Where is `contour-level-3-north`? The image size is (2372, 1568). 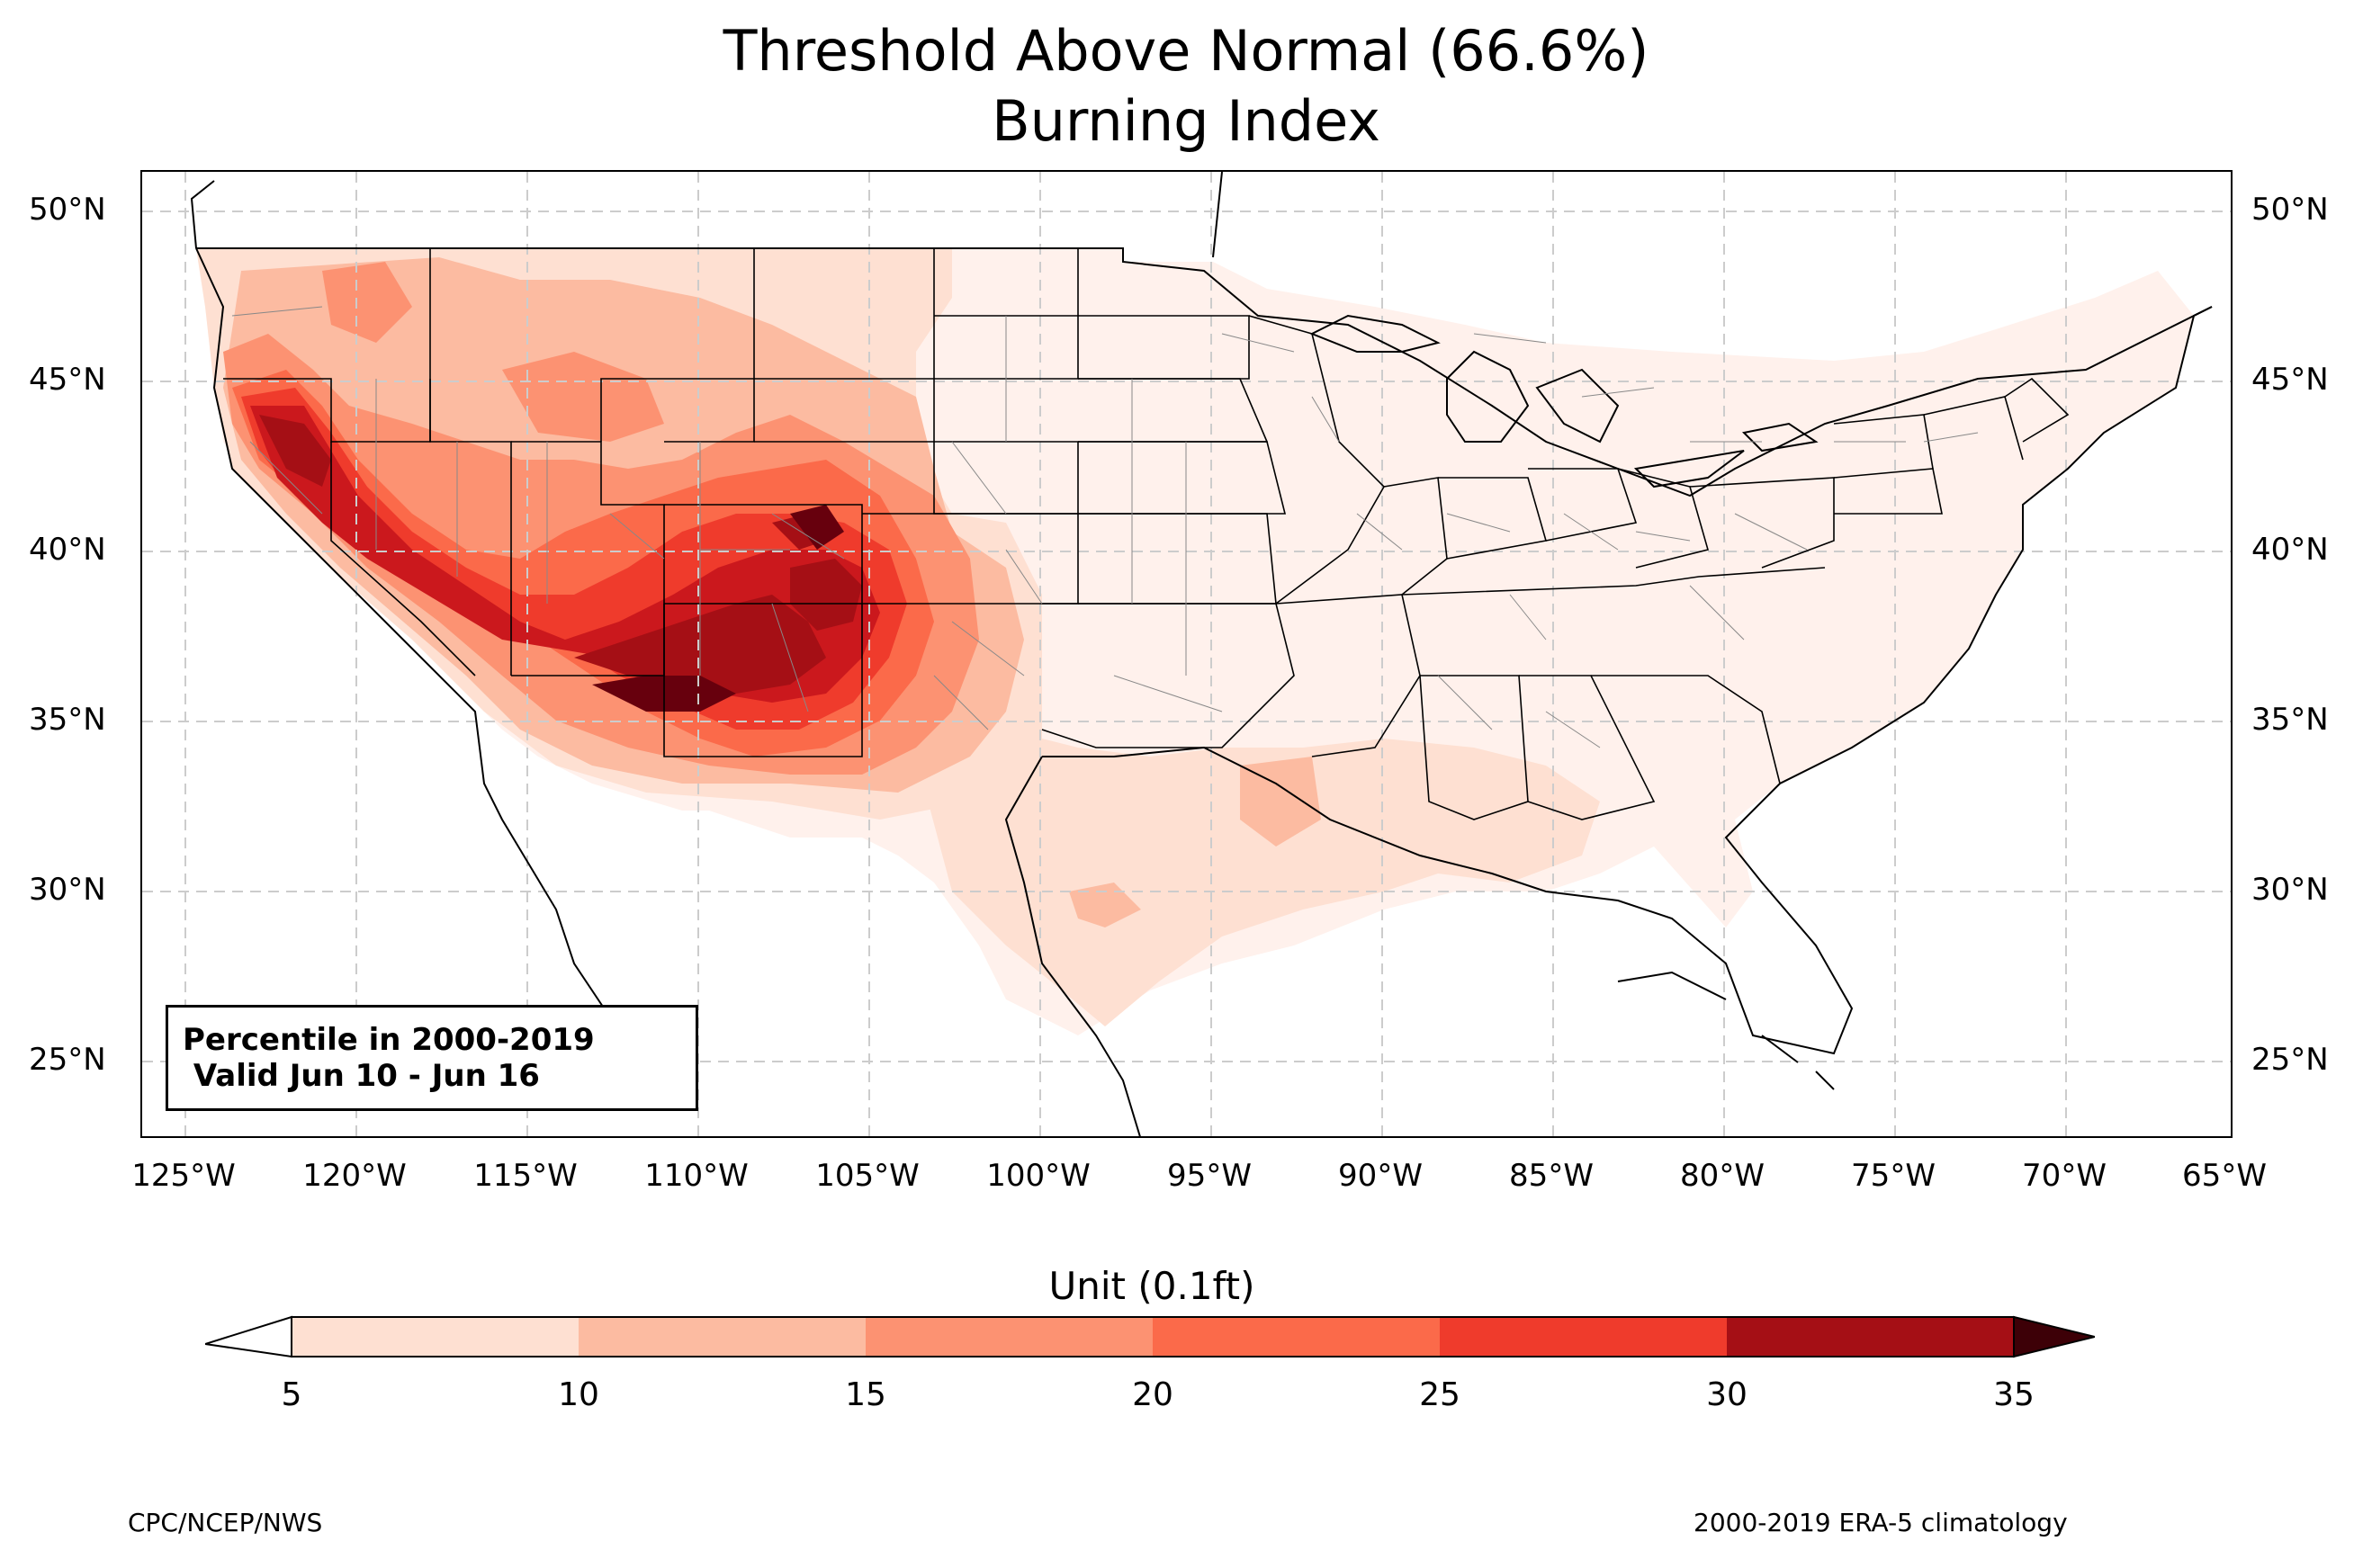
contour-level-3-north is located at coordinates (367, 302).